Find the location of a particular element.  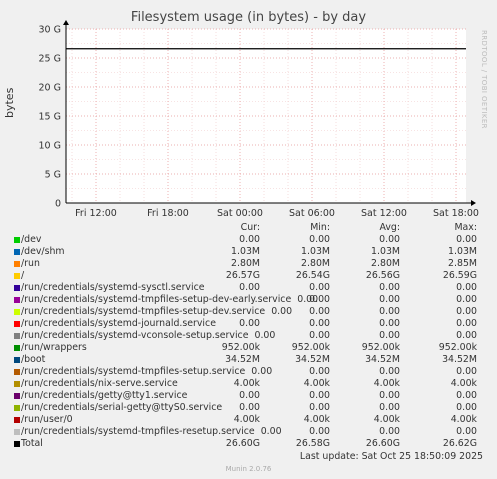

legend-value-min: 4.00k is located at coordinates (316, 383).